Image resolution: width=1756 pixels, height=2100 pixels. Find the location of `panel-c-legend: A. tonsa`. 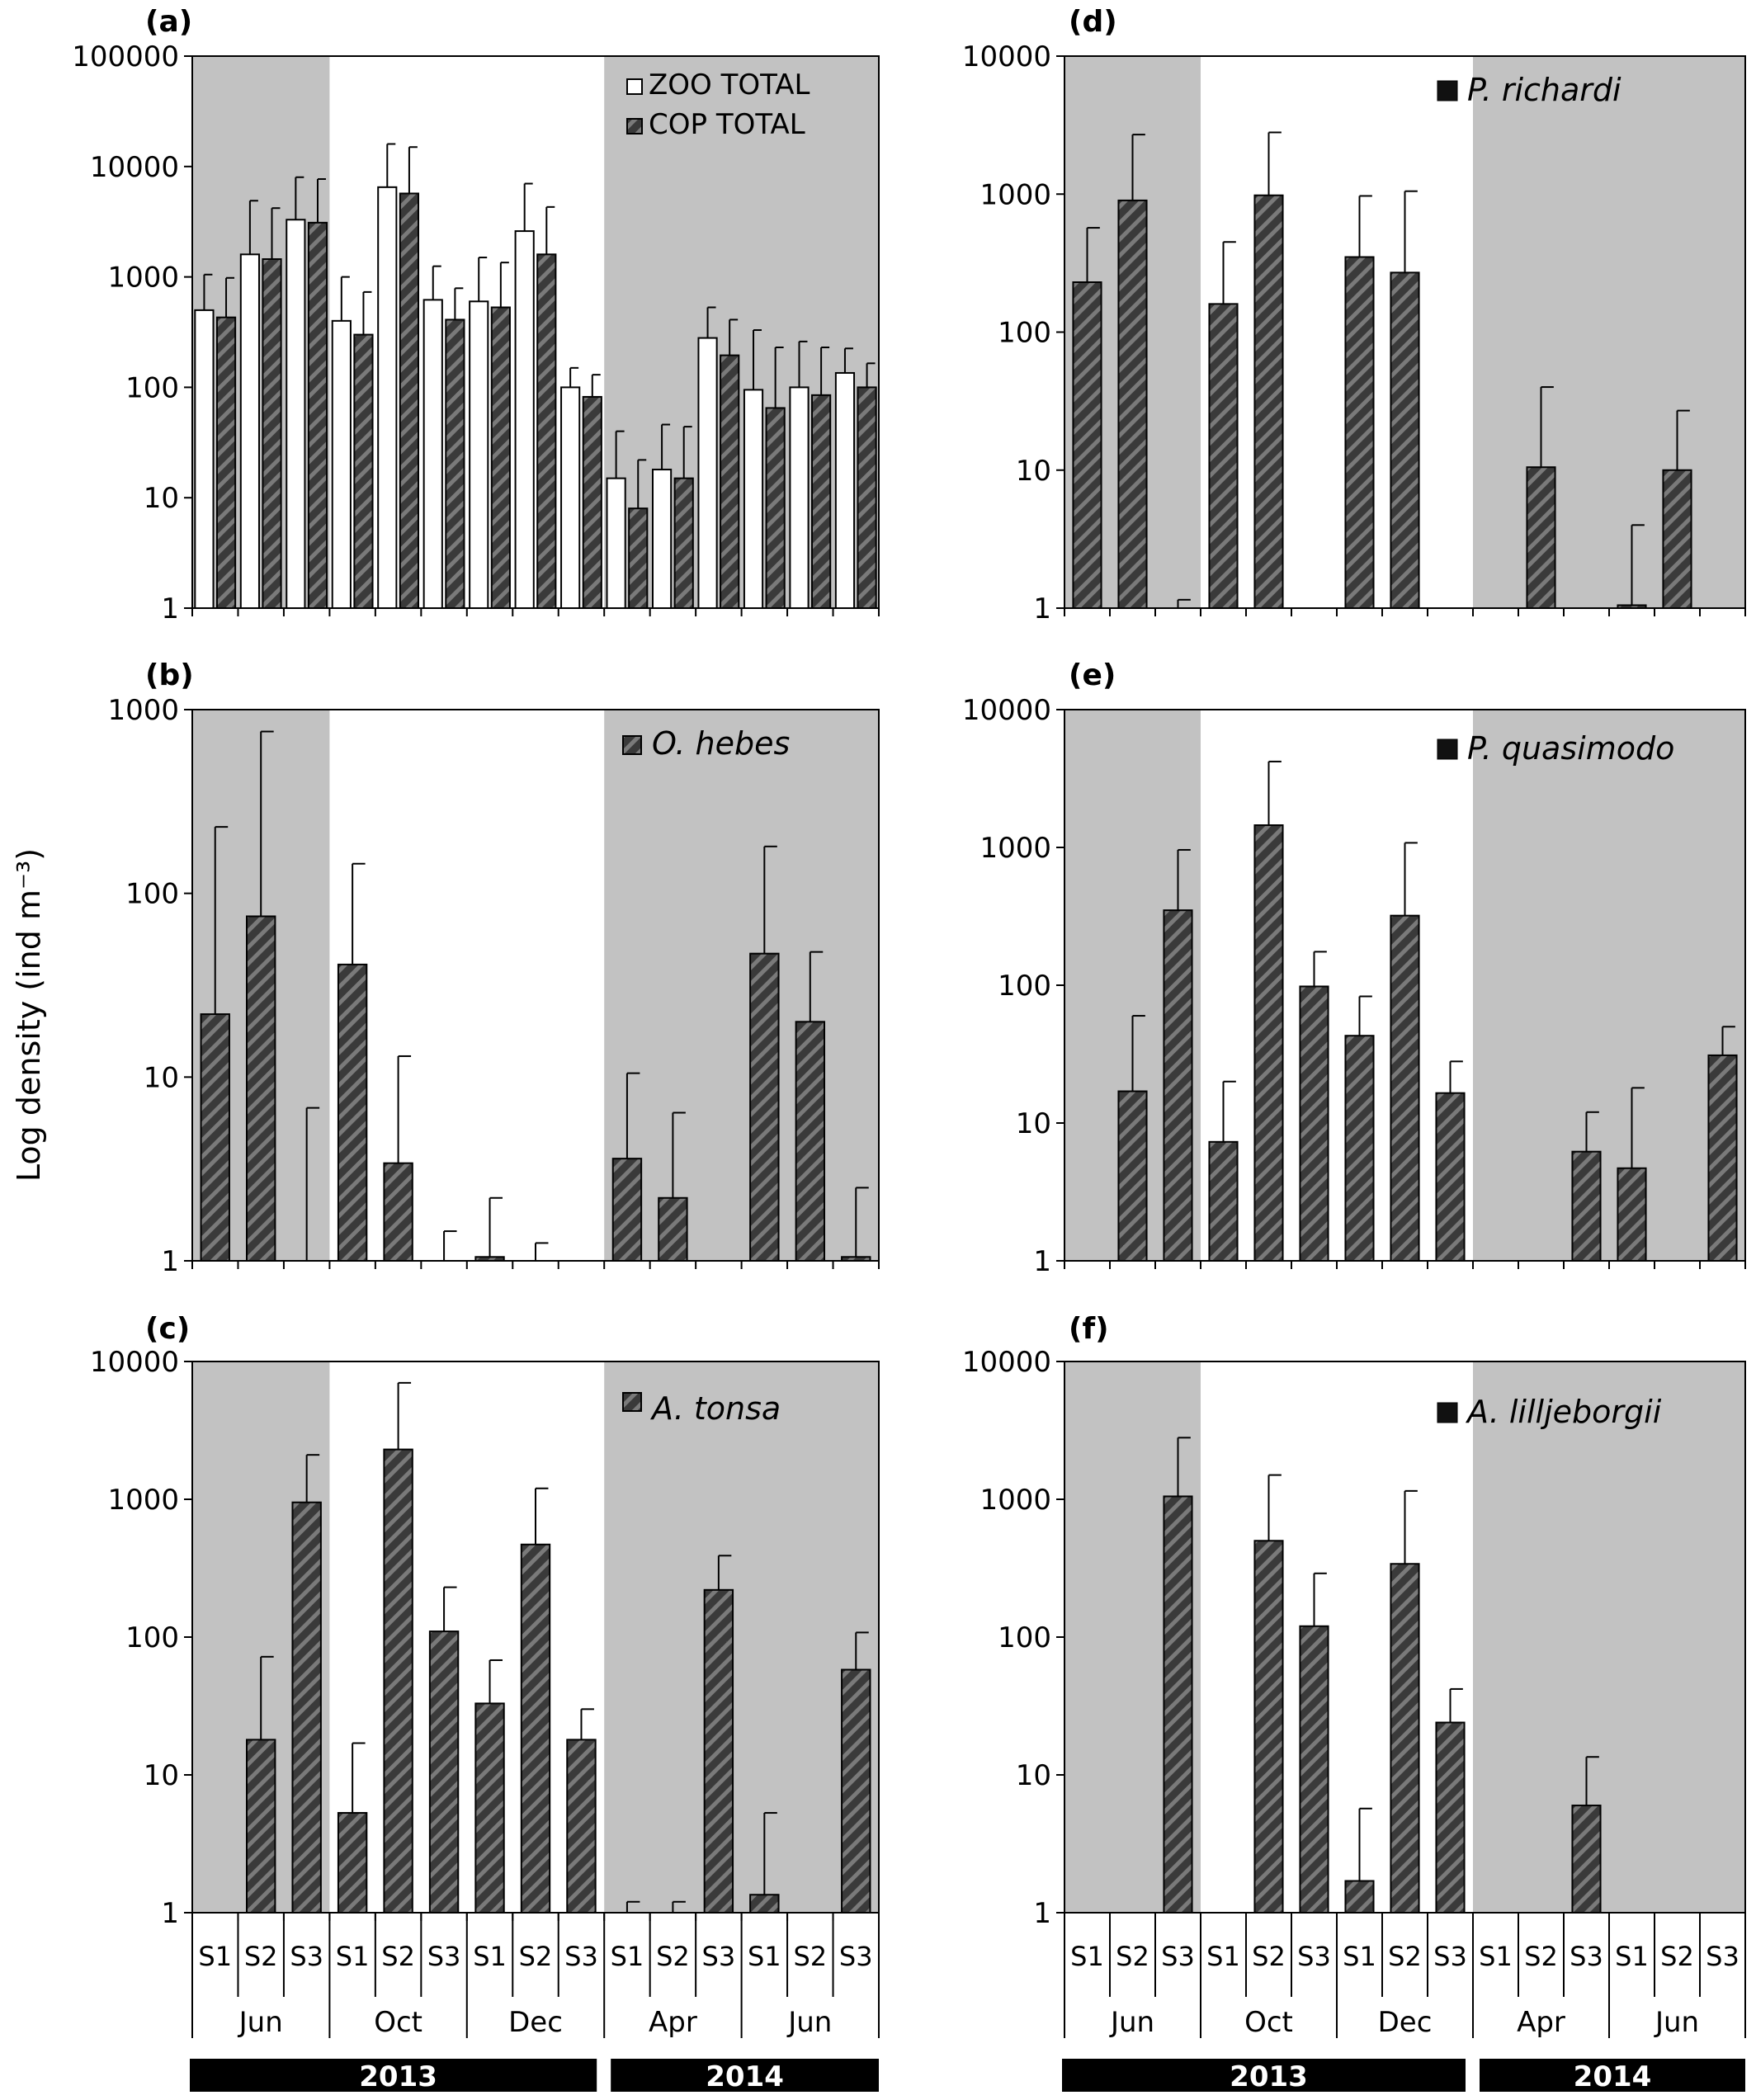

panel-c-legend: A. tonsa is located at coordinates (701, 1408).